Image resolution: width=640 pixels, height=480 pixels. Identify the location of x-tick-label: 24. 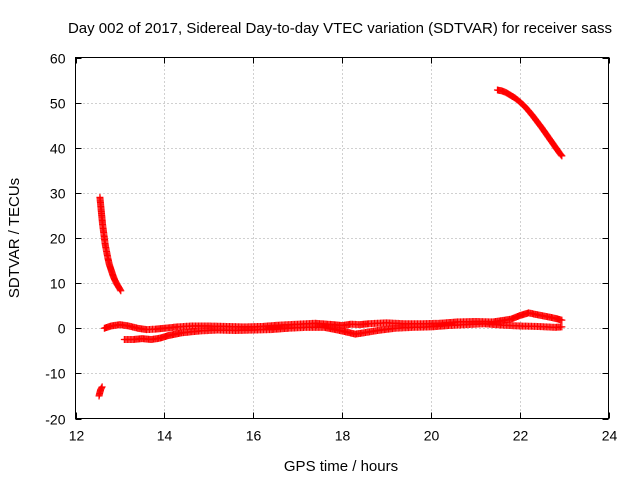
(610, 436).